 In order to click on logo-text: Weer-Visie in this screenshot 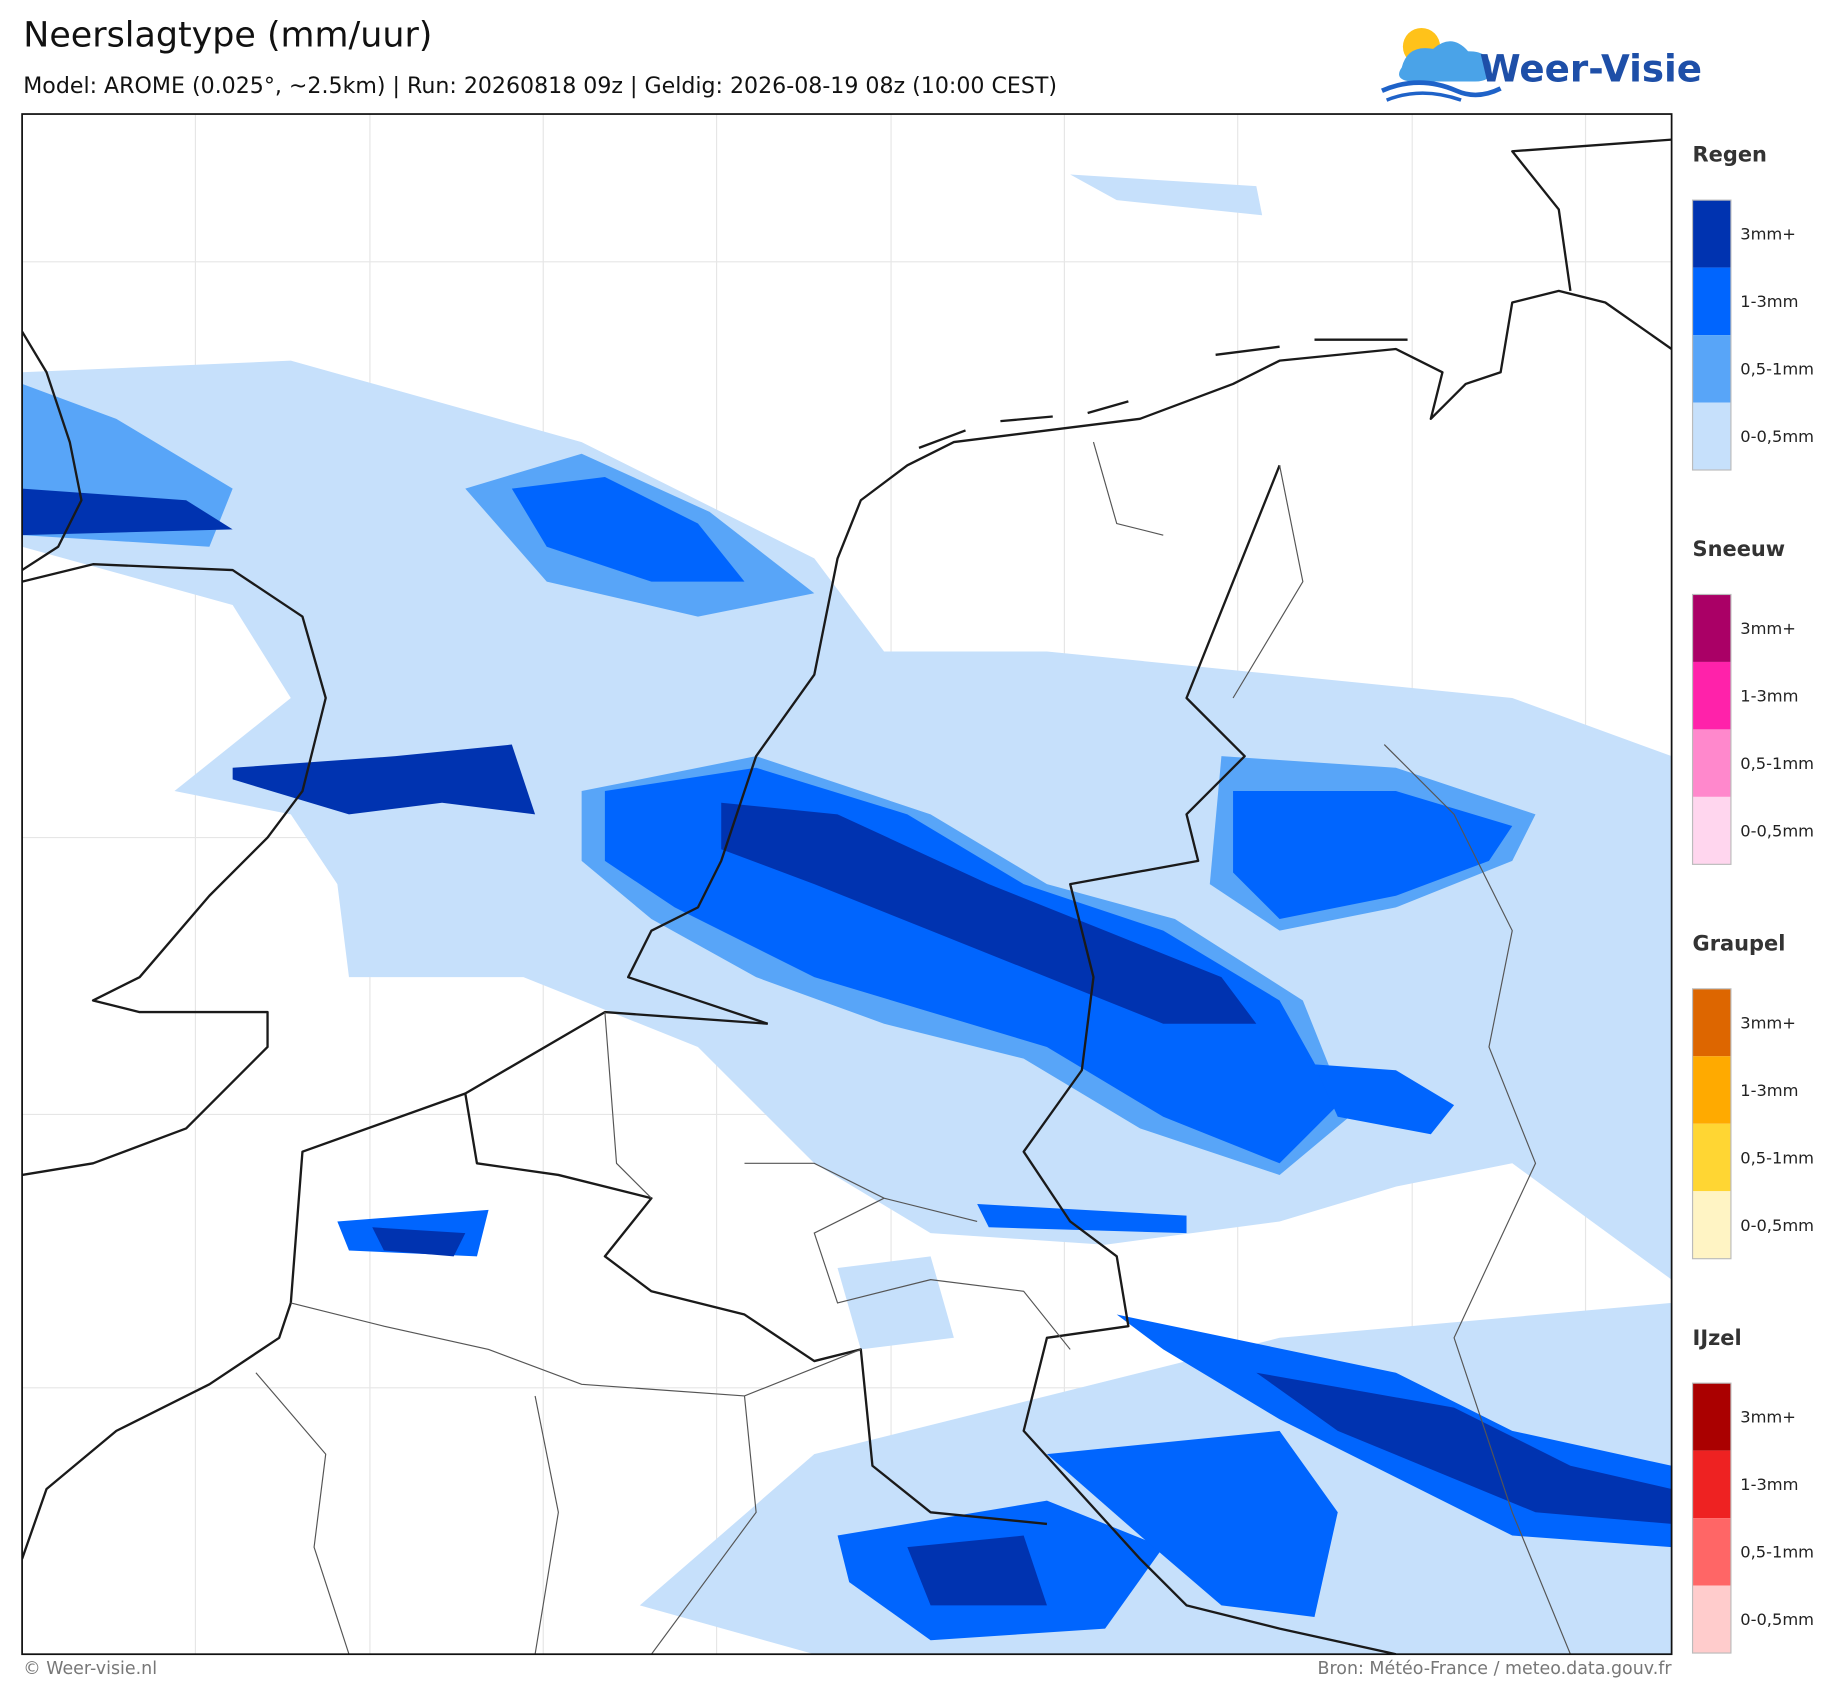, I will do `click(1591, 68)`.